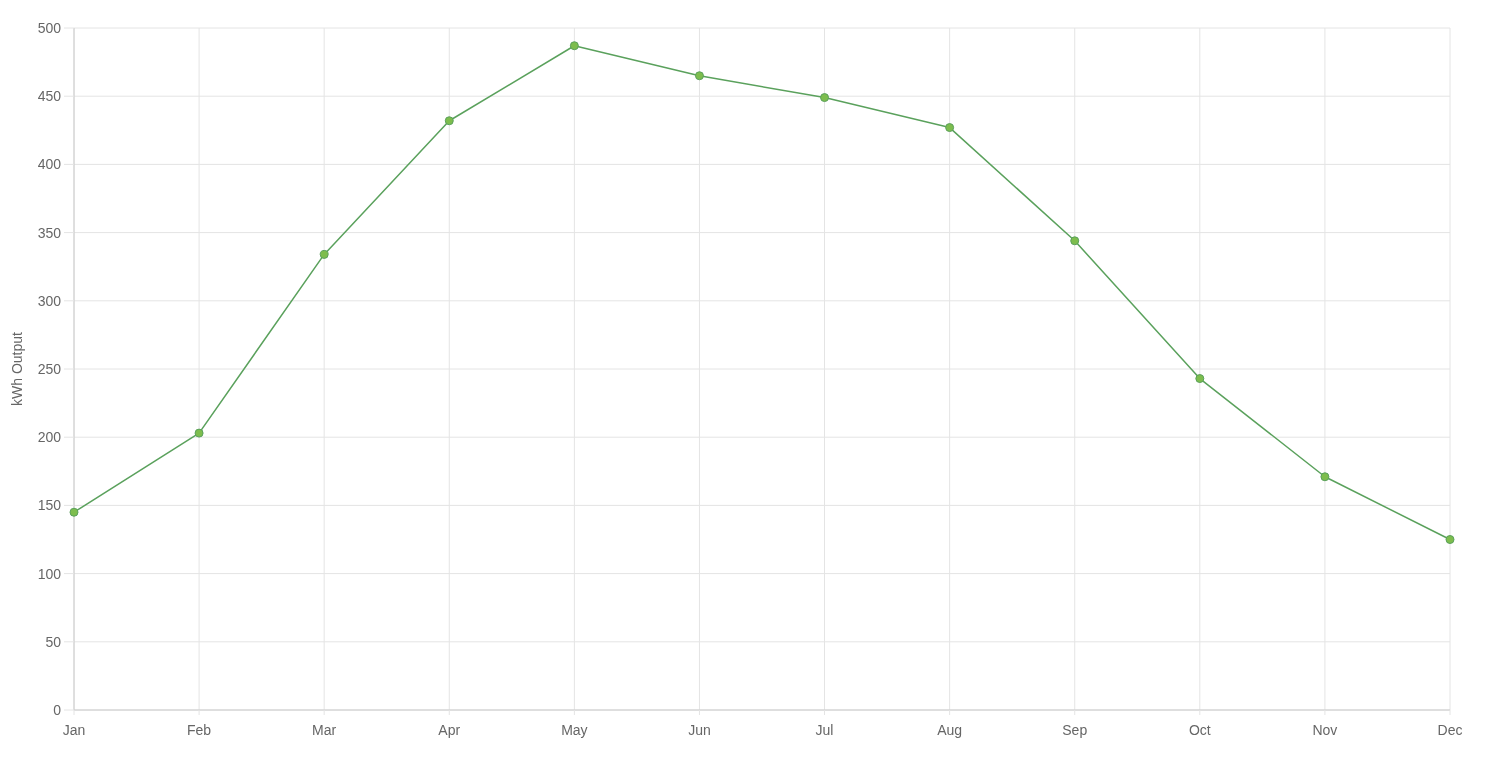  Describe the element at coordinates (17, 368) in the screenshot. I see `y-axis-title: kWh Output` at that location.